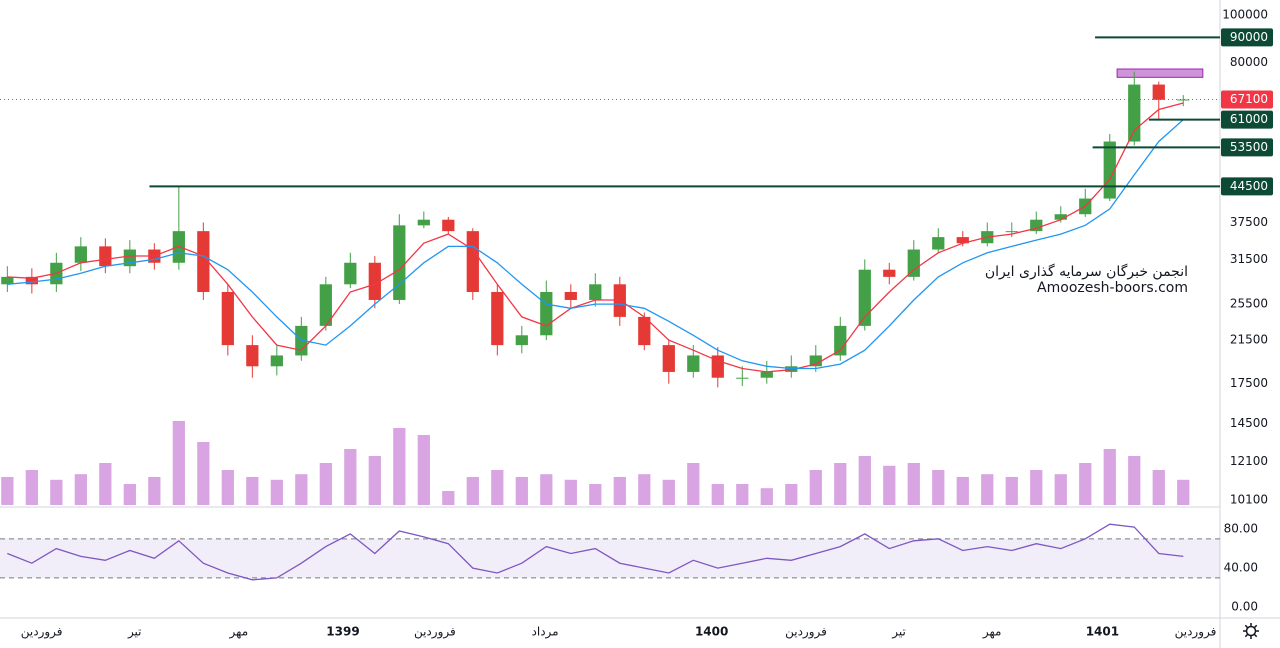  Describe the element at coordinates (1241, 568) in the screenshot. I see `y-tick-label: 40.00` at that location.